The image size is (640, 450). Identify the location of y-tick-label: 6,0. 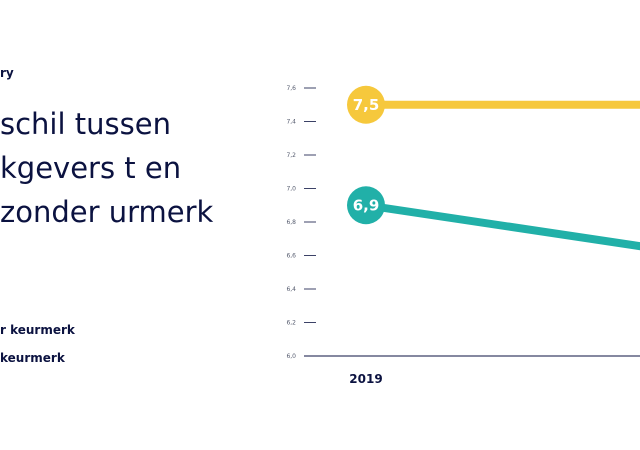
(291, 356).